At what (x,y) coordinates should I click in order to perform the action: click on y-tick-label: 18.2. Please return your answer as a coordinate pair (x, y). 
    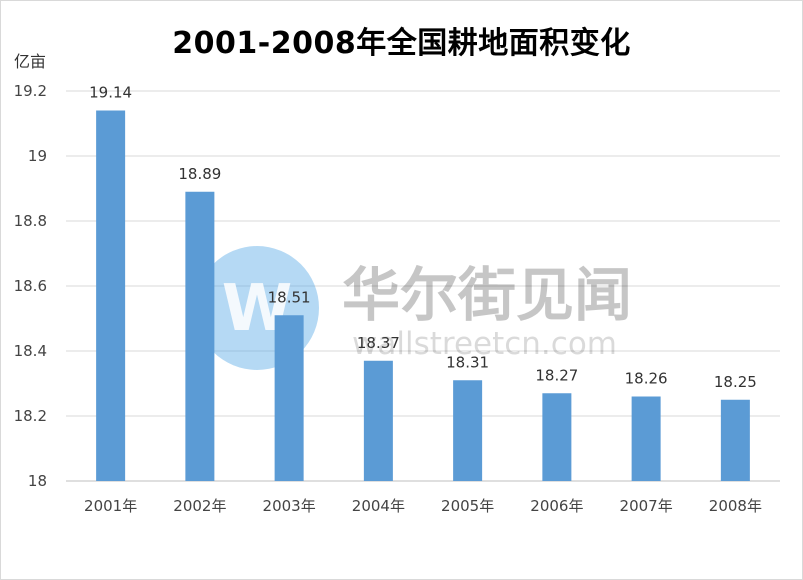
    Looking at the image, I should click on (30, 416).